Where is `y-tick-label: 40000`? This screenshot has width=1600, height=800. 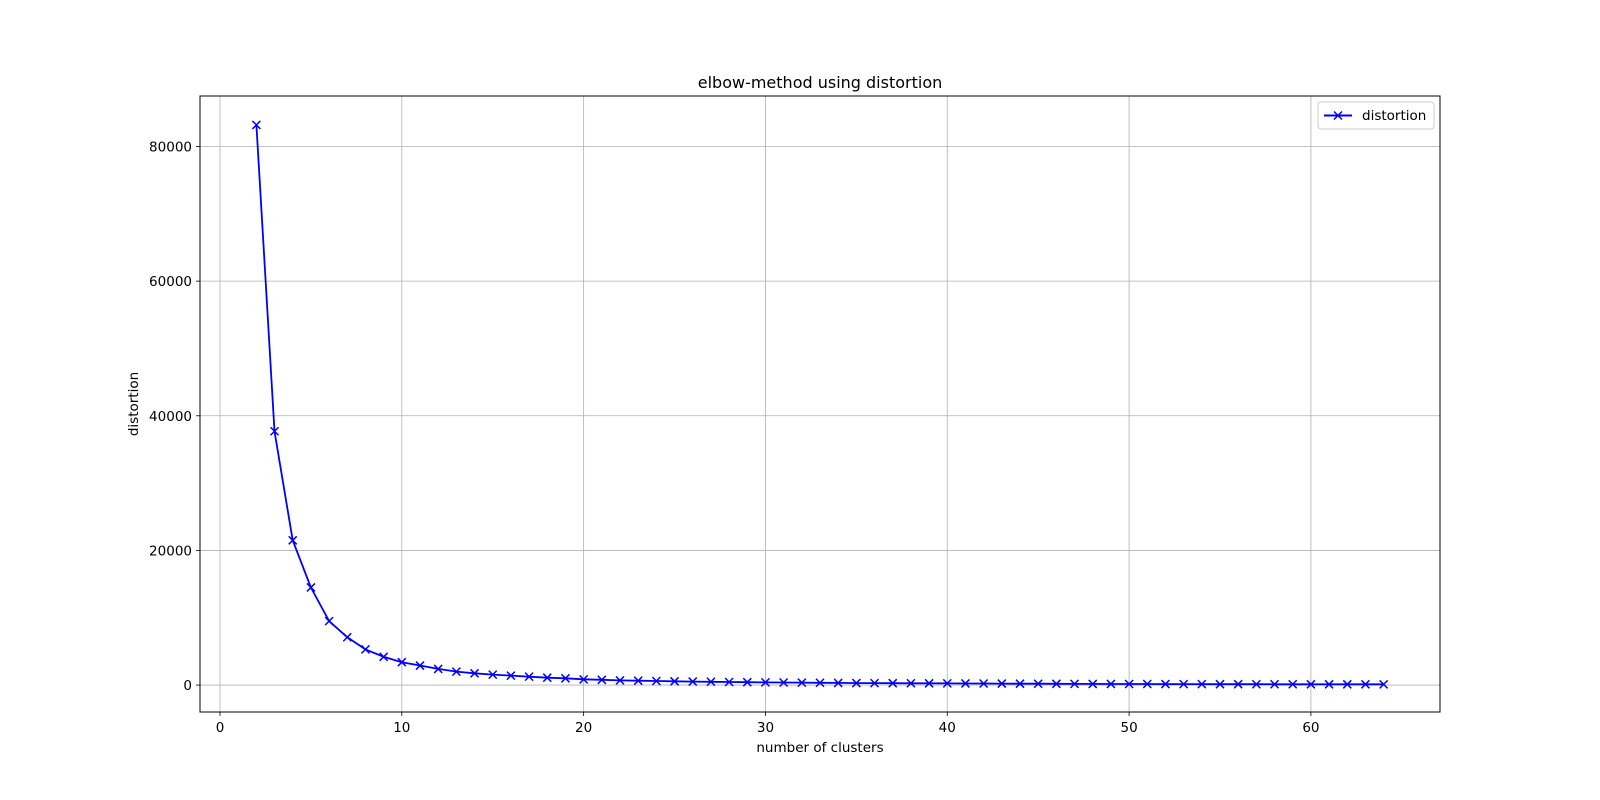
y-tick-label: 40000 is located at coordinates (170, 417).